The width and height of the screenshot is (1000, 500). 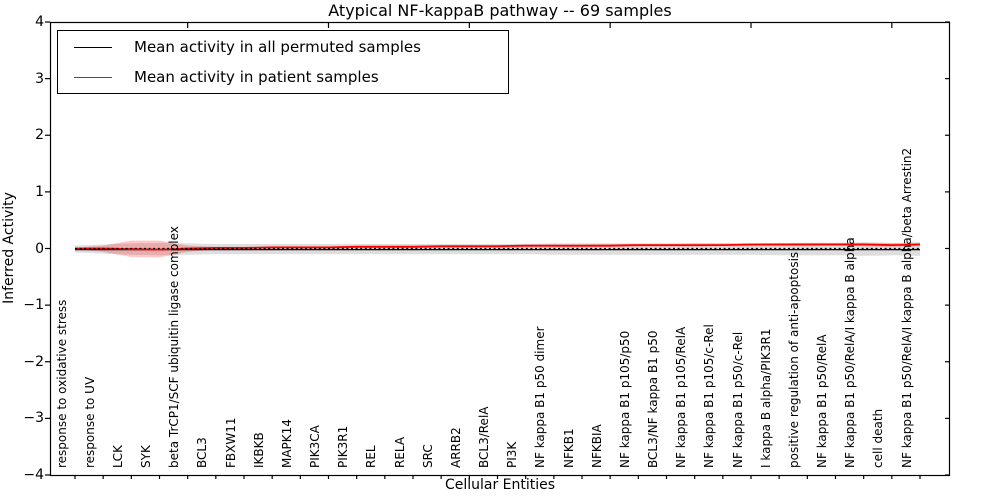 I want to click on legend-item-patient: Mean activity in patient samples, so click(x=283, y=77).